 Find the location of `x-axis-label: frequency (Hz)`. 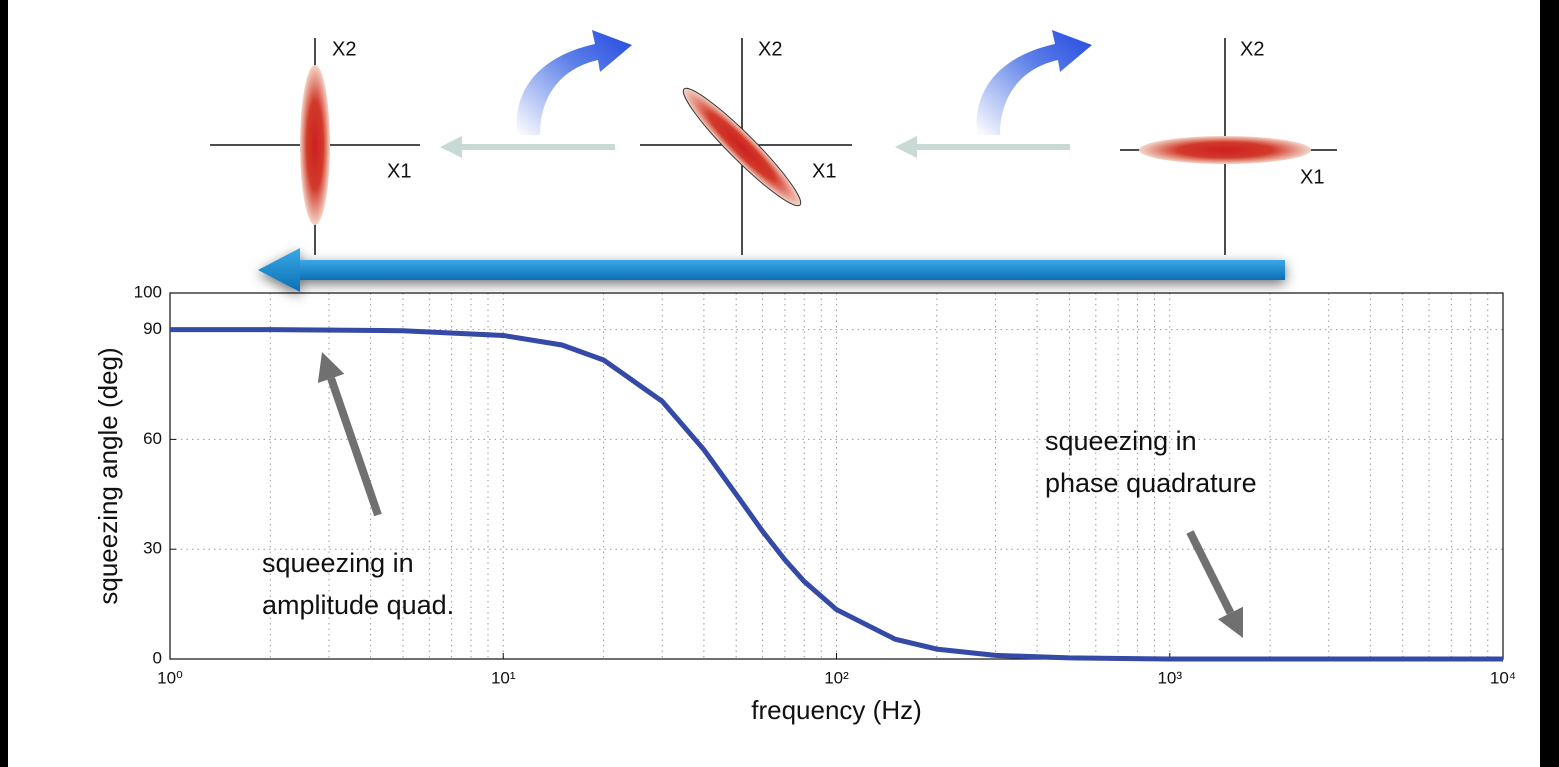

x-axis-label: frequency (Hz) is located at coordinates (836, 710).